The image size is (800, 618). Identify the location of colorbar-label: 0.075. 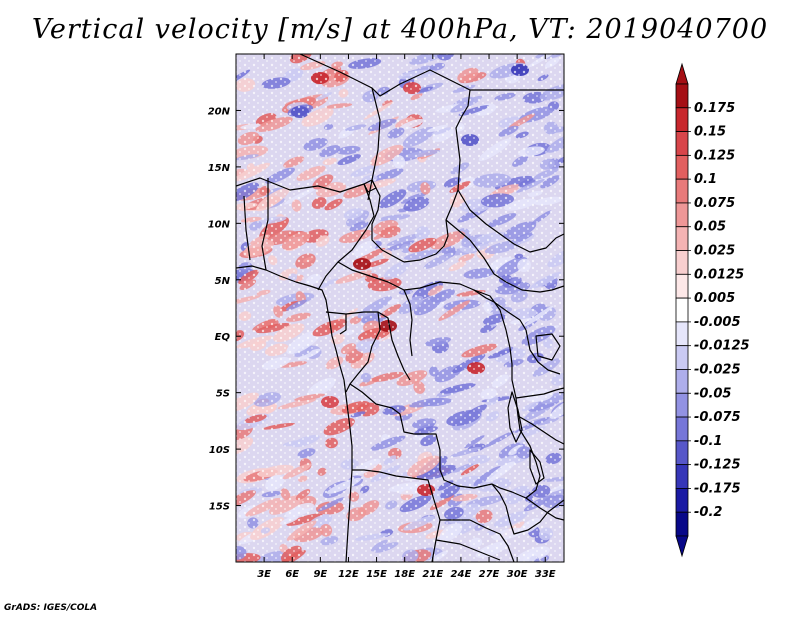
(714, 203).